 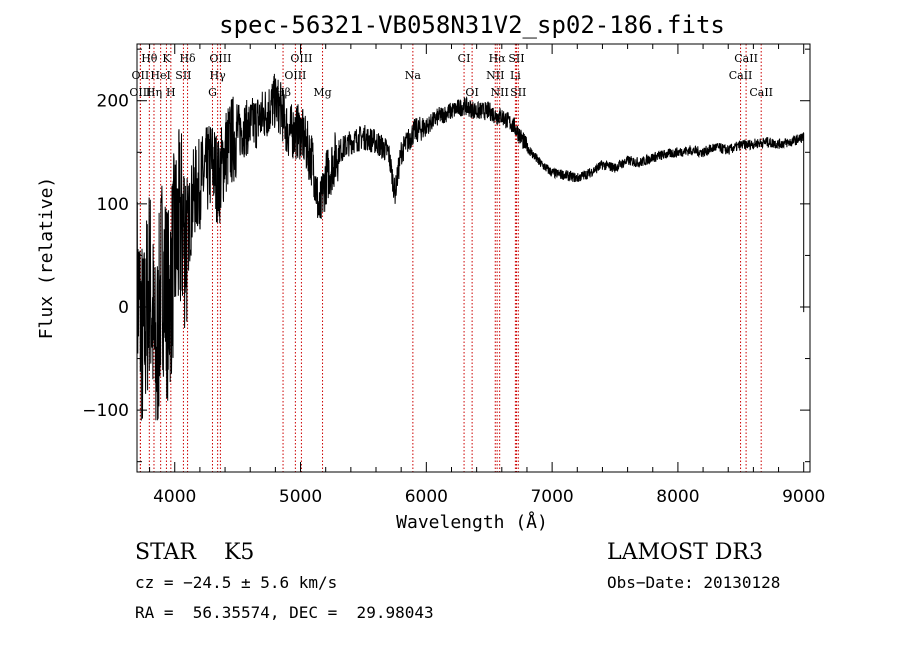 I want to click on x-axis-label: Wavelength (Å), so click(x=472, y=522).